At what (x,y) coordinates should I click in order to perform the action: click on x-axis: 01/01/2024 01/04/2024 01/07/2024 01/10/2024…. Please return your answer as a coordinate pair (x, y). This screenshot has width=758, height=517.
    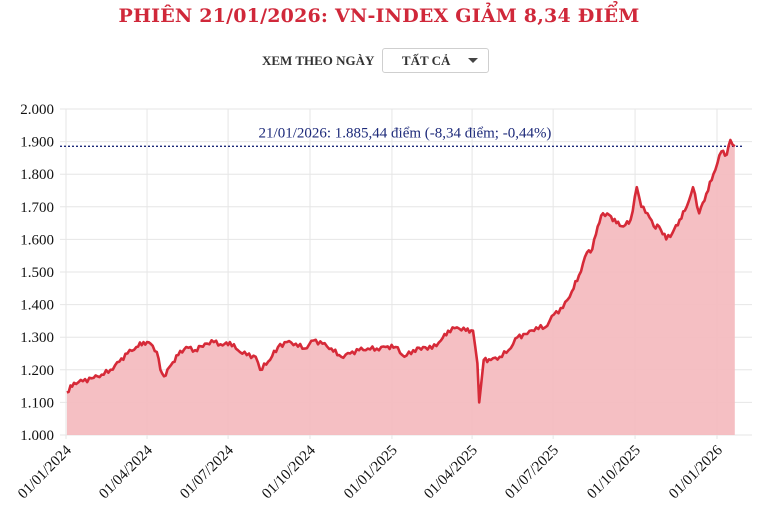
    Looking at the image, I should click on (370, 472).